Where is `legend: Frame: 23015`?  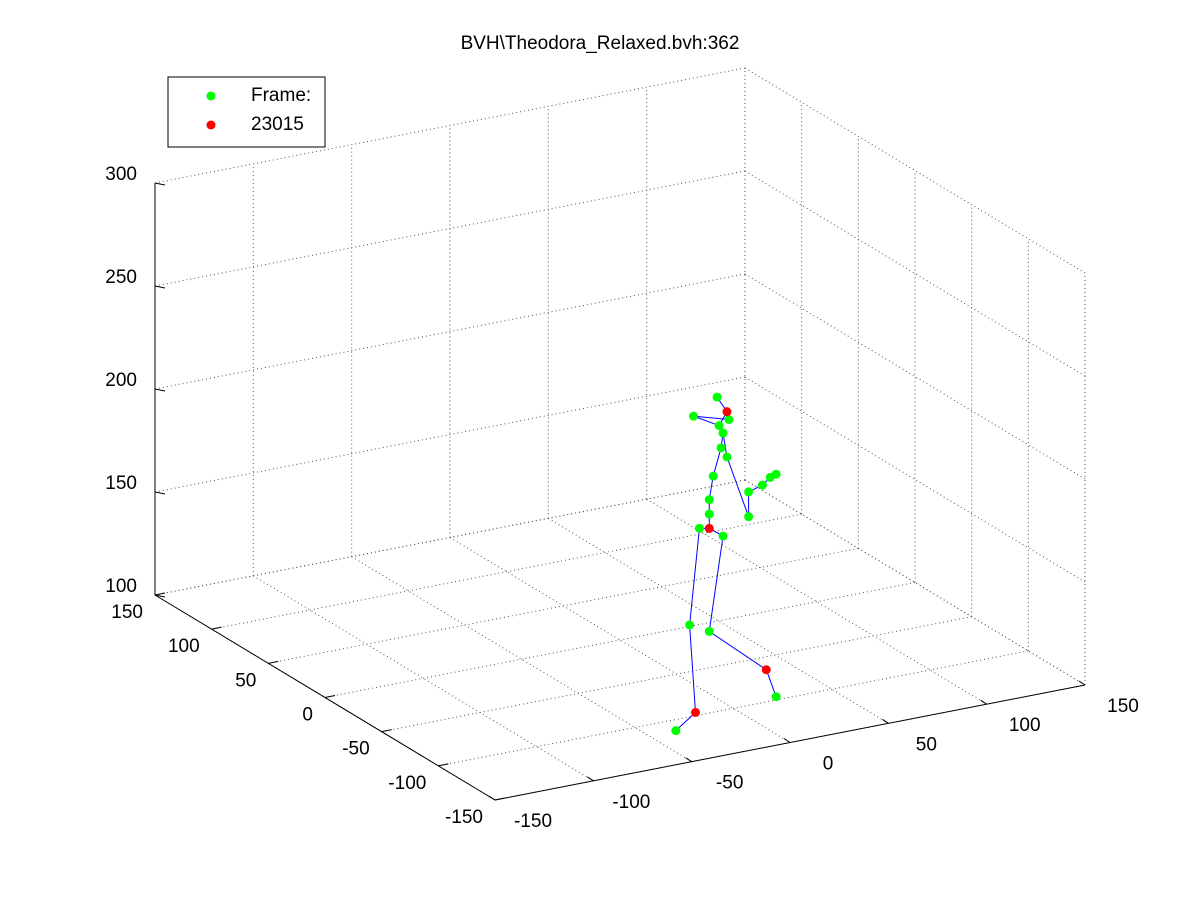
legend: Frame: 23015 is located at coordinates (246, 112).